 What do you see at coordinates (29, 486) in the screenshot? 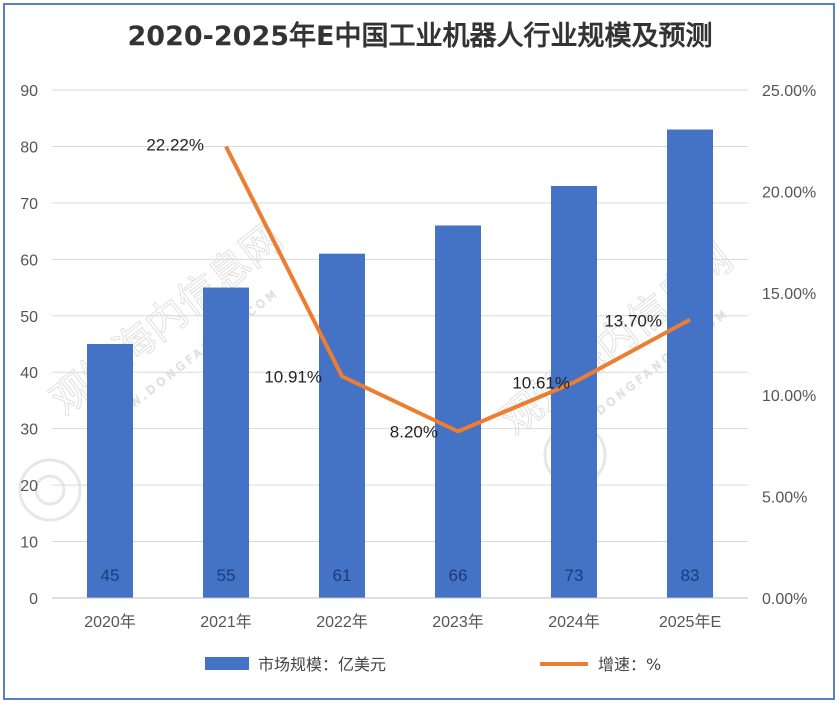
I see `y-left-tick-label: 20` at bounding box center [29, 486].